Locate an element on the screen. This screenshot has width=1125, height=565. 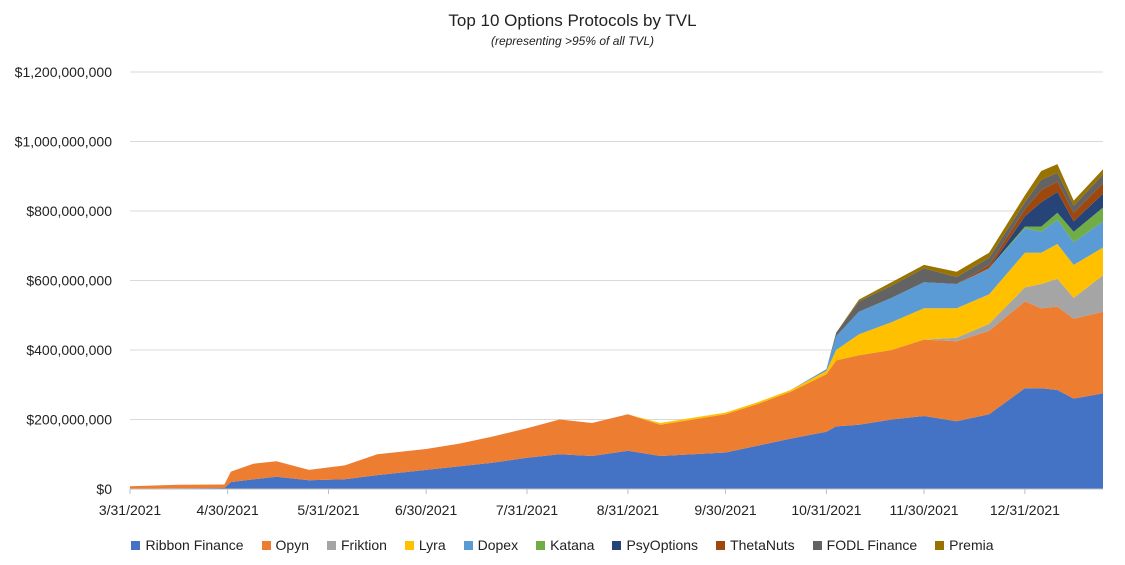
legend-item-dopex: Dopex is located at coordinates (491, 545).